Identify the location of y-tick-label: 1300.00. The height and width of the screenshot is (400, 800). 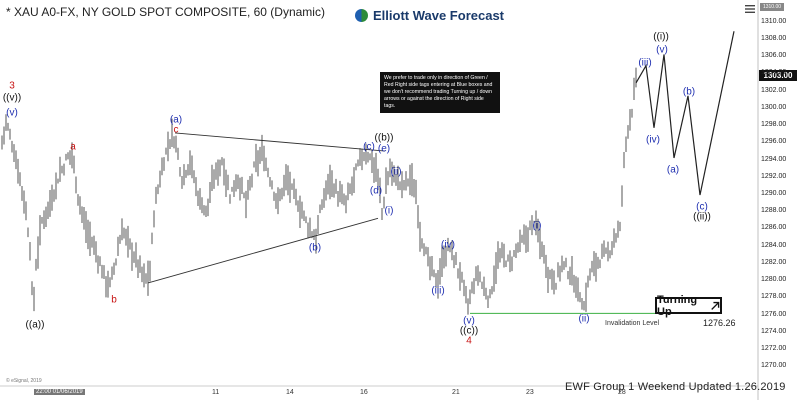
(774, 107).